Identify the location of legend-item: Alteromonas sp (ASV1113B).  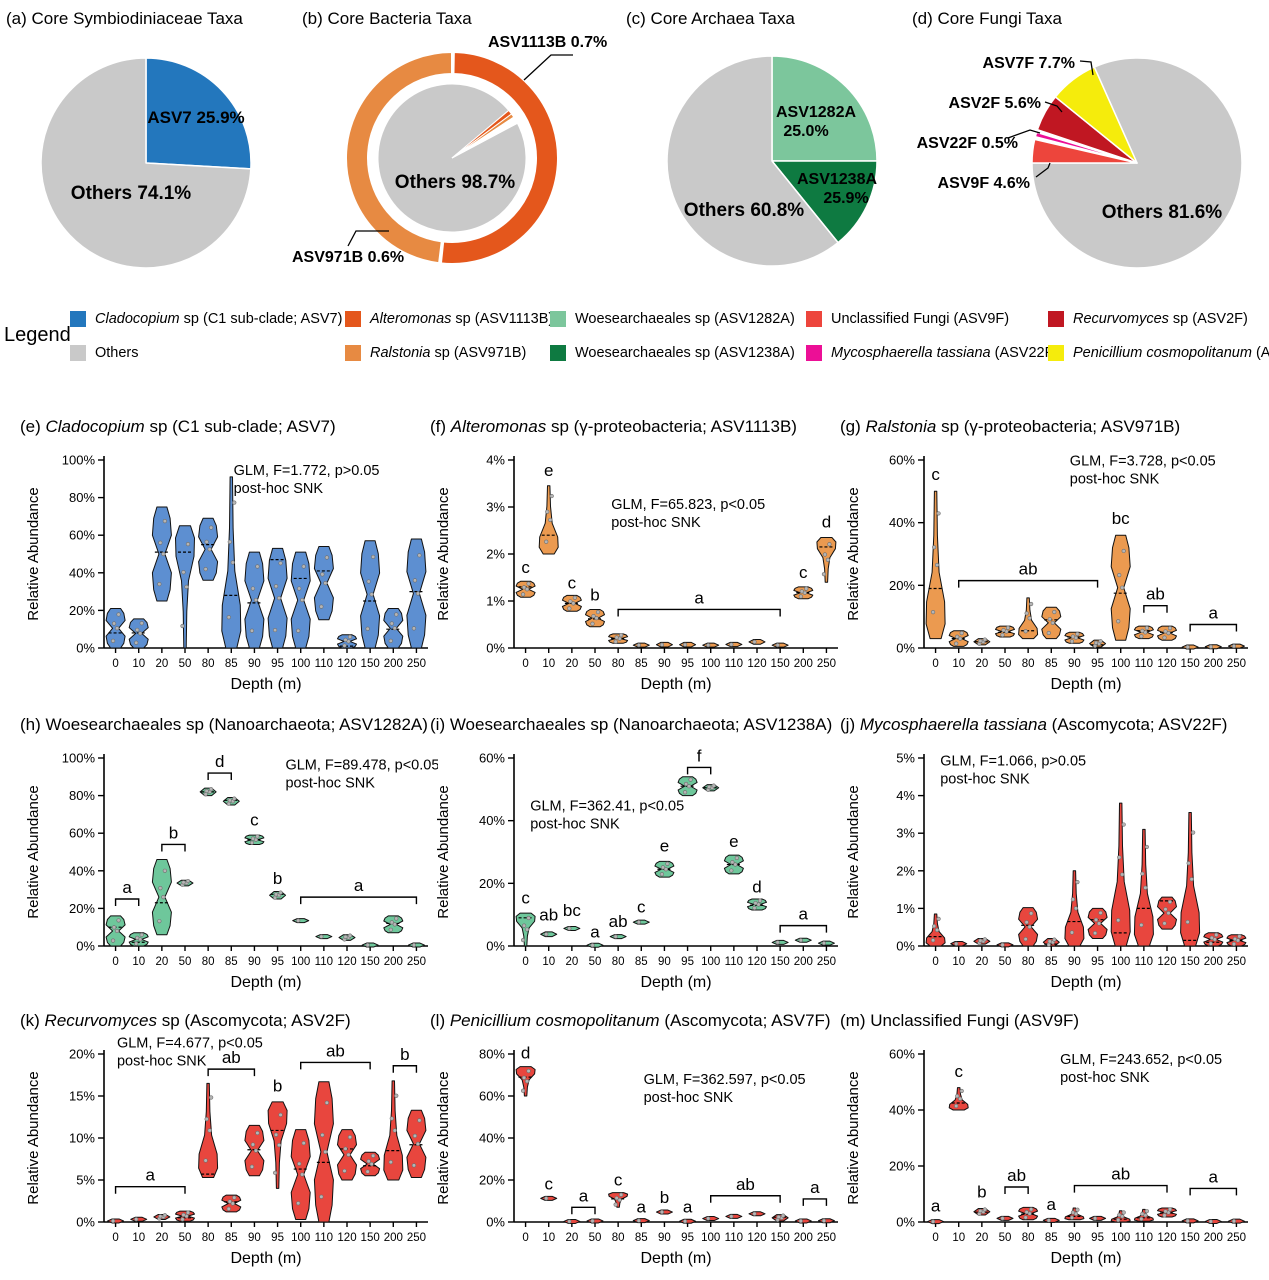
(449, 319).